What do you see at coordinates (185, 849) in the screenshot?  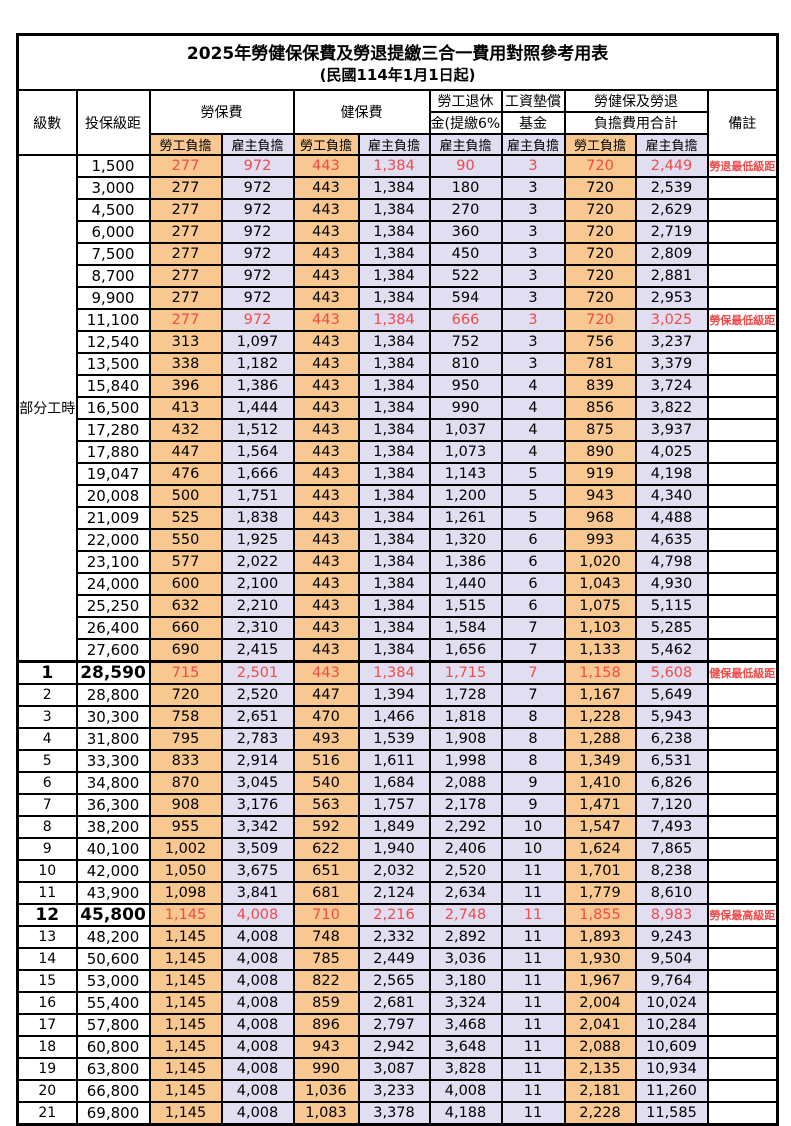 I see `li-worker-cell: 1,002` at bounding box center [185, 849].